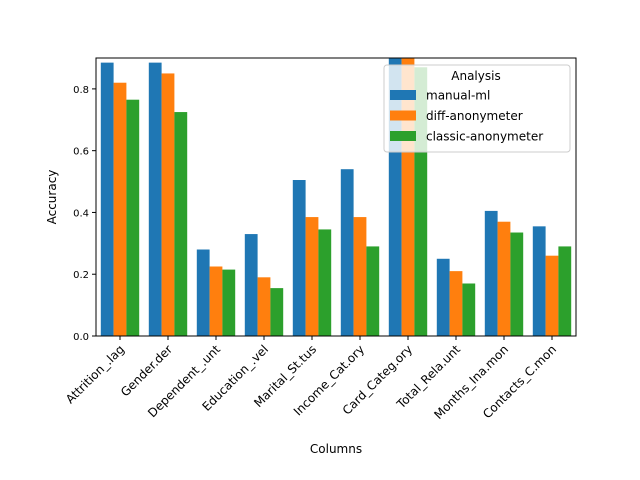  I want to click on legend-swatch-manual-ml, so click(403, 95).